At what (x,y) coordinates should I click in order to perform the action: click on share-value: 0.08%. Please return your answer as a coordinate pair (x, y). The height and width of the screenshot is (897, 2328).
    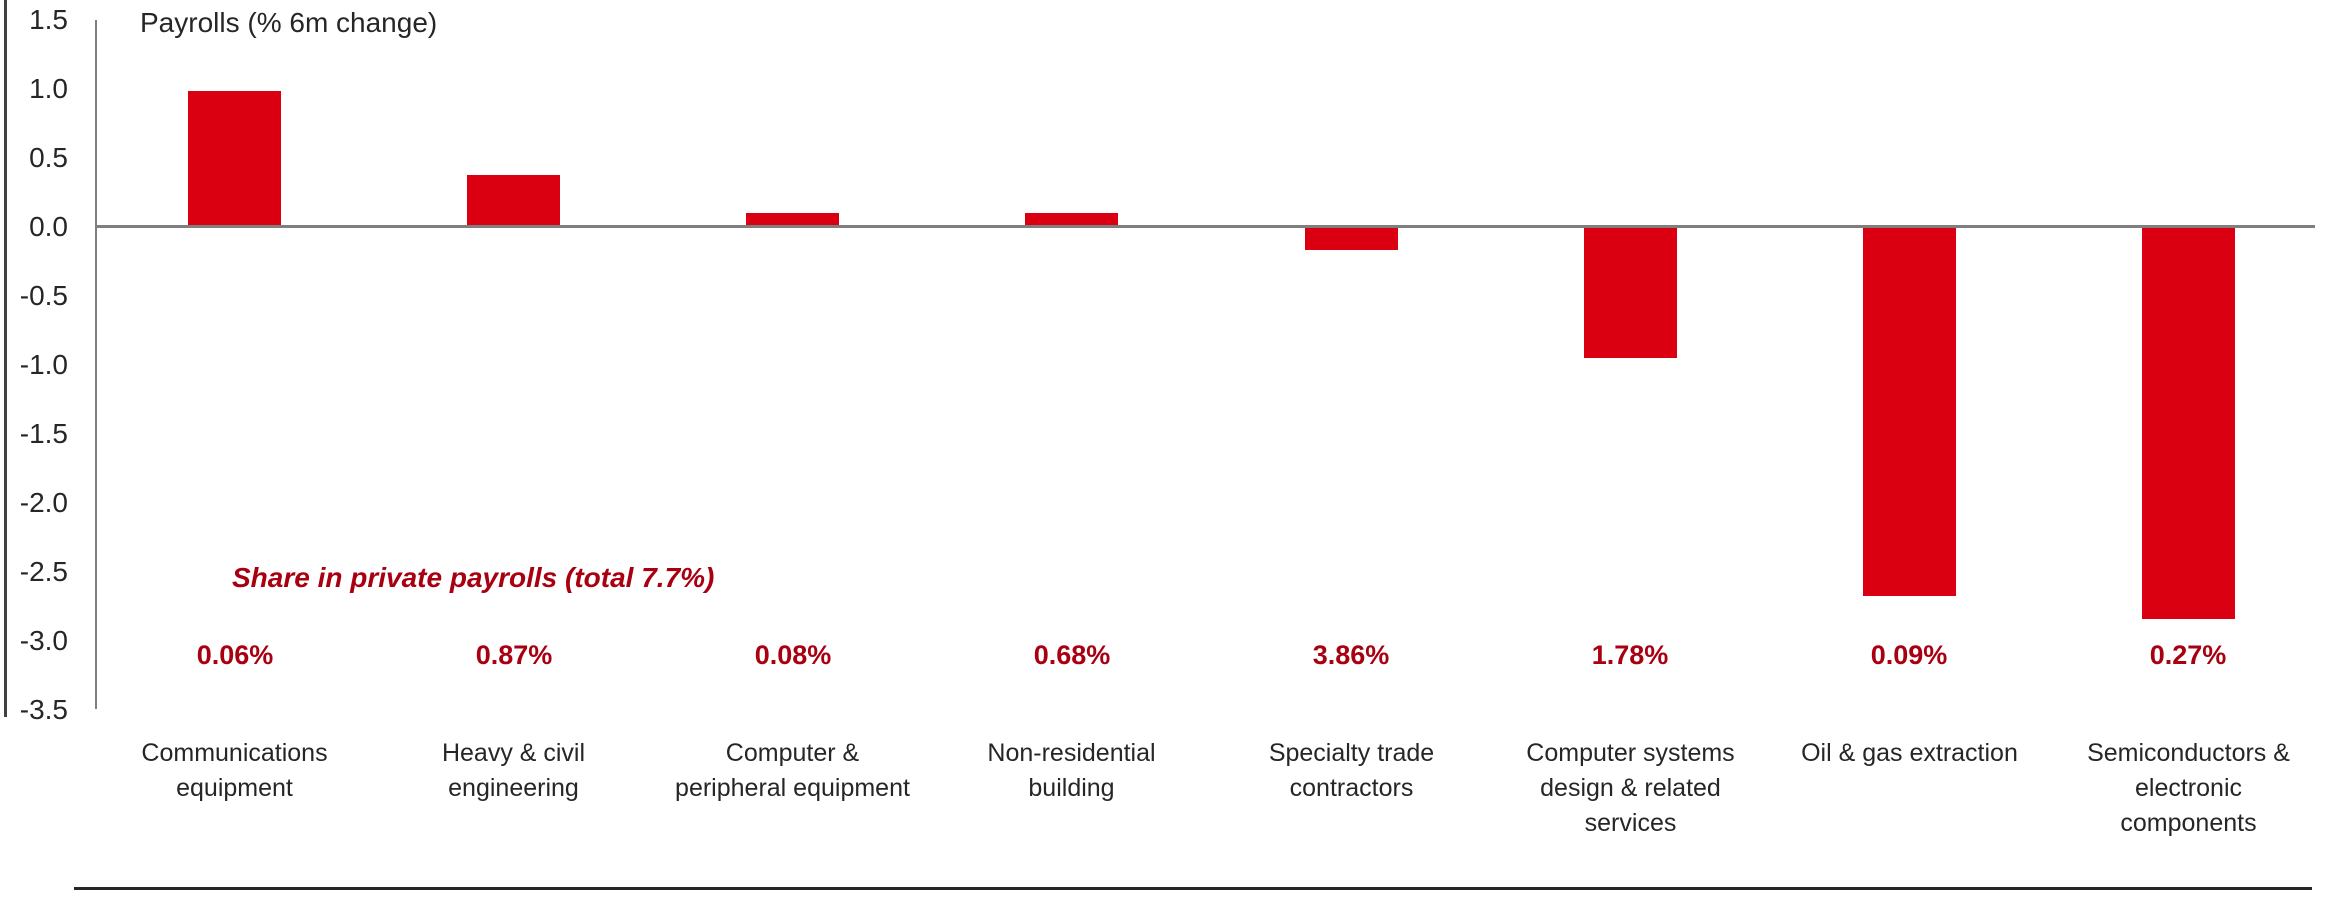
    Looking at the image, I should click on (793, 655).